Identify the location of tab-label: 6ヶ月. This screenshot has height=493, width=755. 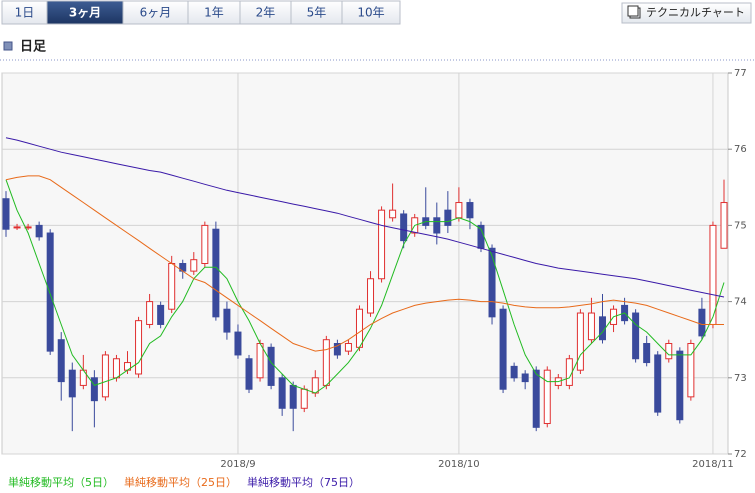
(156, 13).